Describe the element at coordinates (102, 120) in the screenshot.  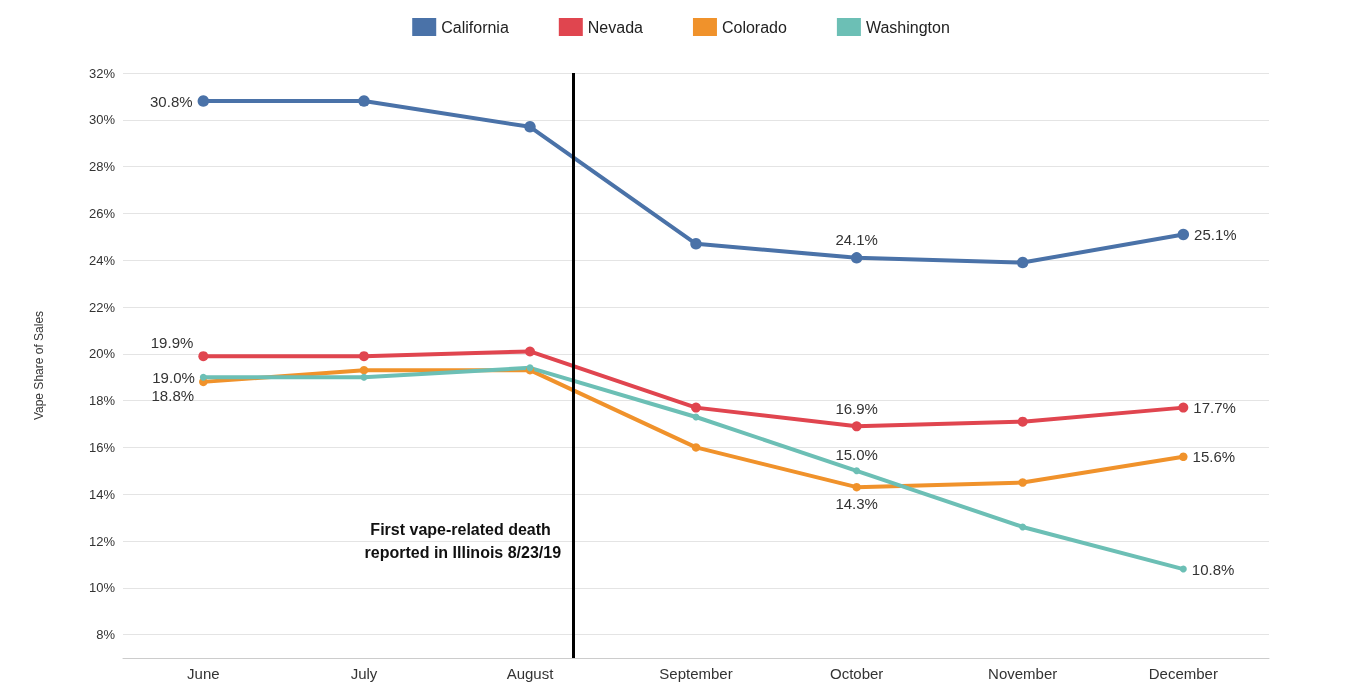
I see `y-tick-label: 30%` at that location.